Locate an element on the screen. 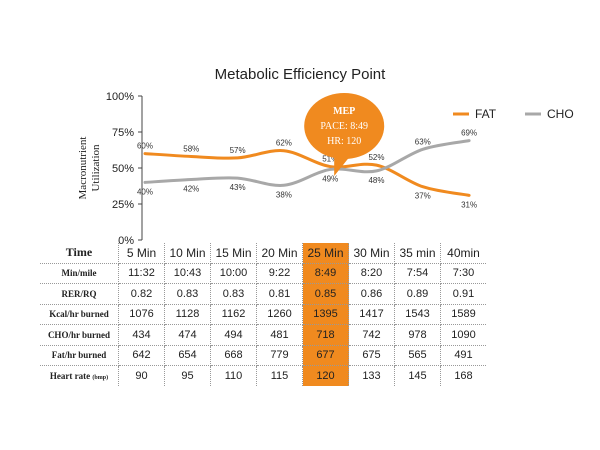 The width and height of the screenshot is (600, 450). chart-title: Metabolic Efficiency Point is located at coordinates (300, 74).